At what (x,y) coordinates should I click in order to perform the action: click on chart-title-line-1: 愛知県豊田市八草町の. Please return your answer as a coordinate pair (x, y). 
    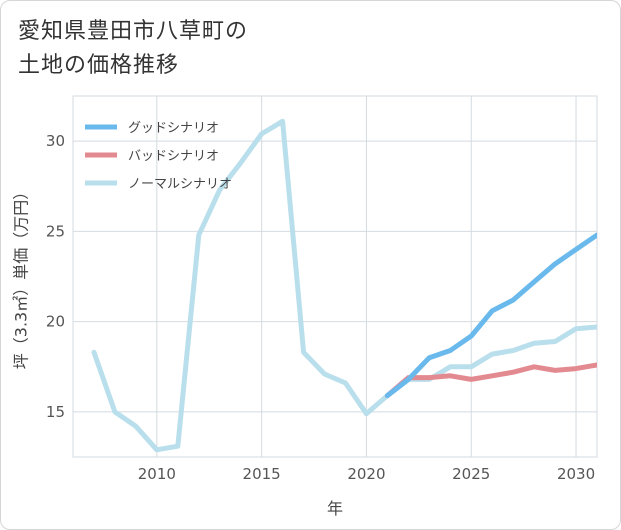
    Looking at the image, I should click on (133, 31).